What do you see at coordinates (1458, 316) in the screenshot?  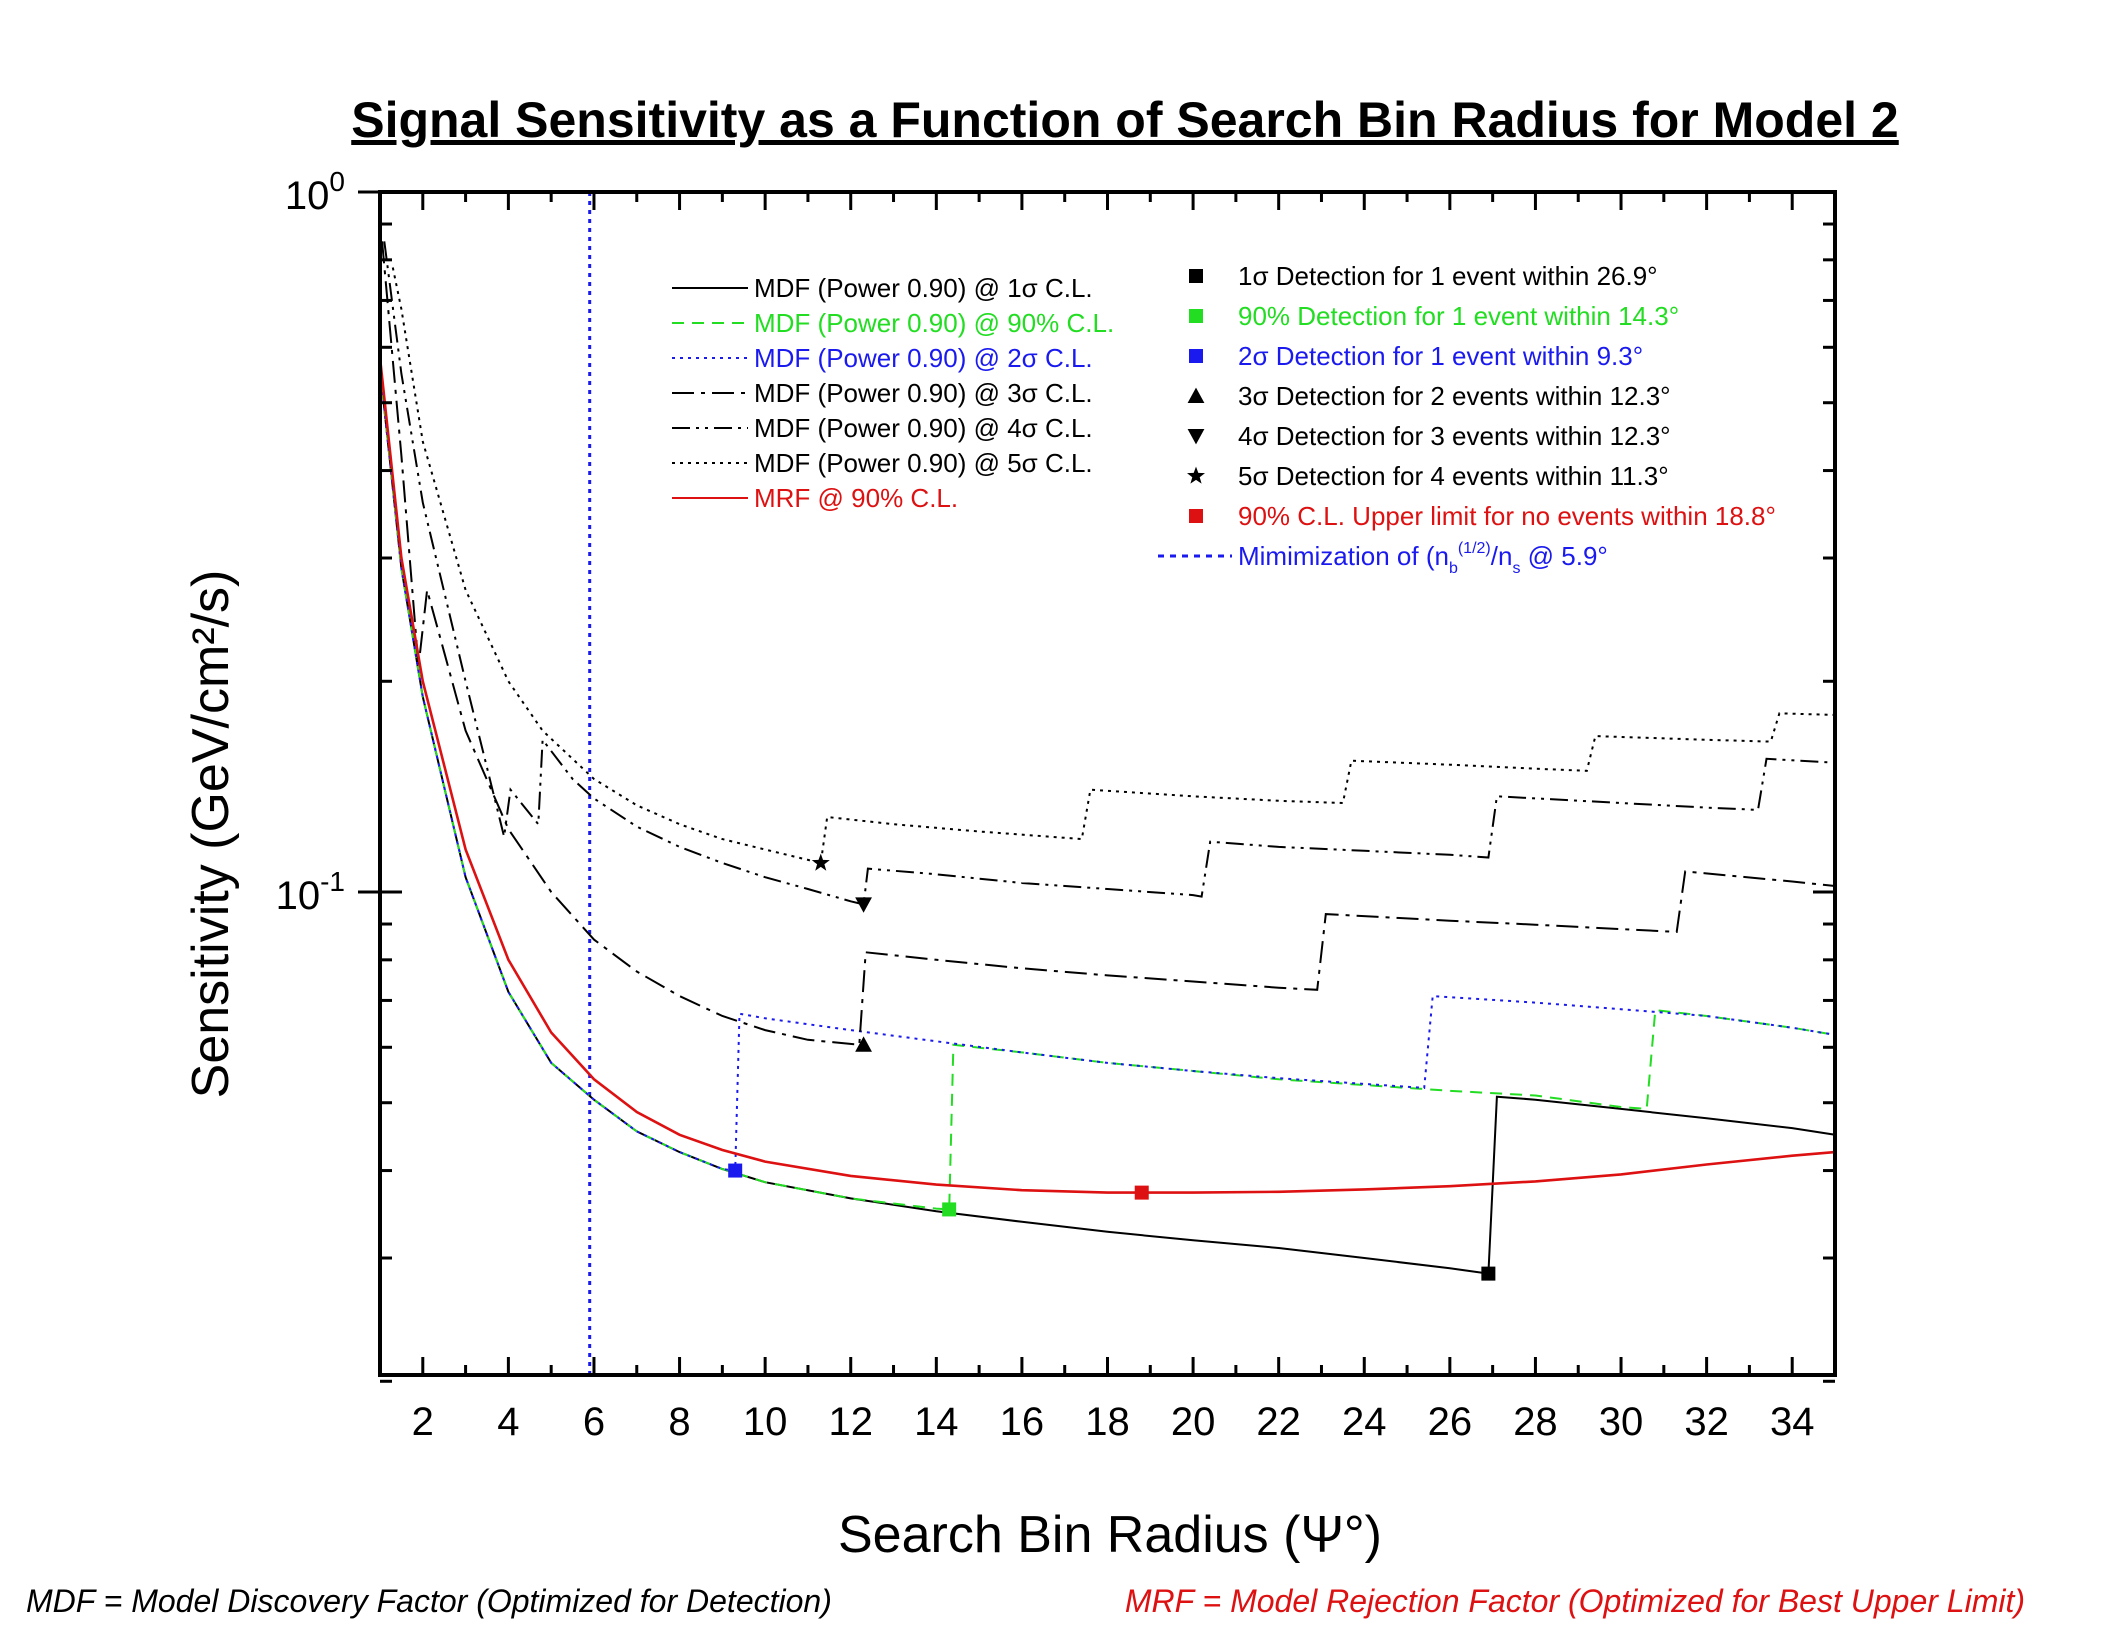 I see `legend-marker-label-2: 90% Detection for 1 event within 14.3°` at bounding box center [1458, 316].